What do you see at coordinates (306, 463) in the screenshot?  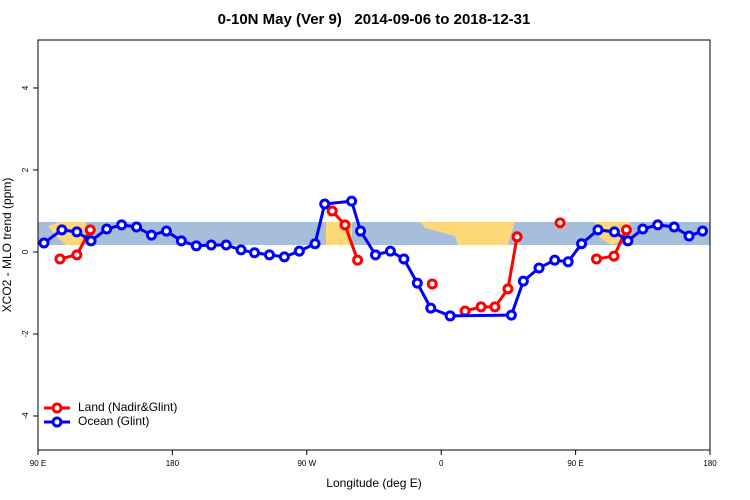 I see `x-tick-label: 90 W` at bounding box center [306, 463].